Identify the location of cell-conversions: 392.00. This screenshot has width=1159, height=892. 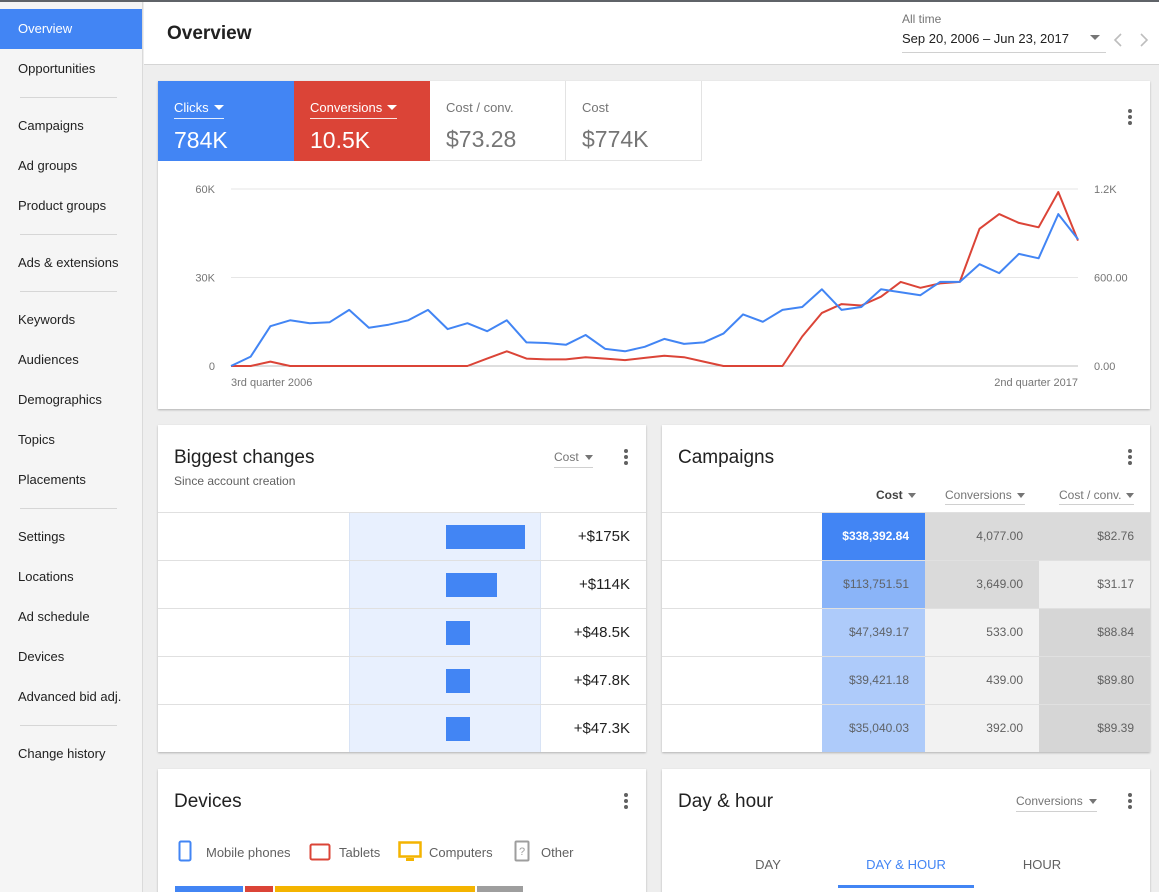
(982, 728).